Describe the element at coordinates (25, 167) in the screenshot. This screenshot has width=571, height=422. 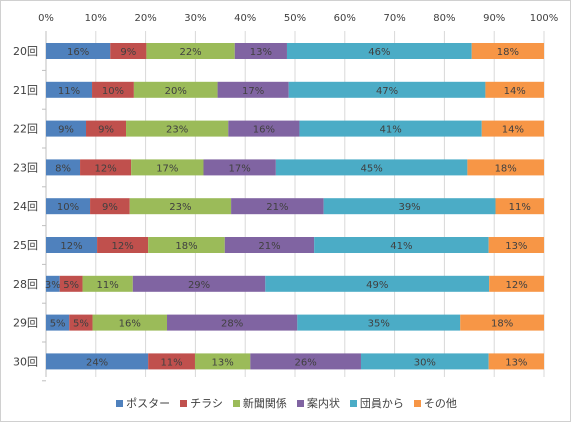
I see `category-label: 23回` at that location.